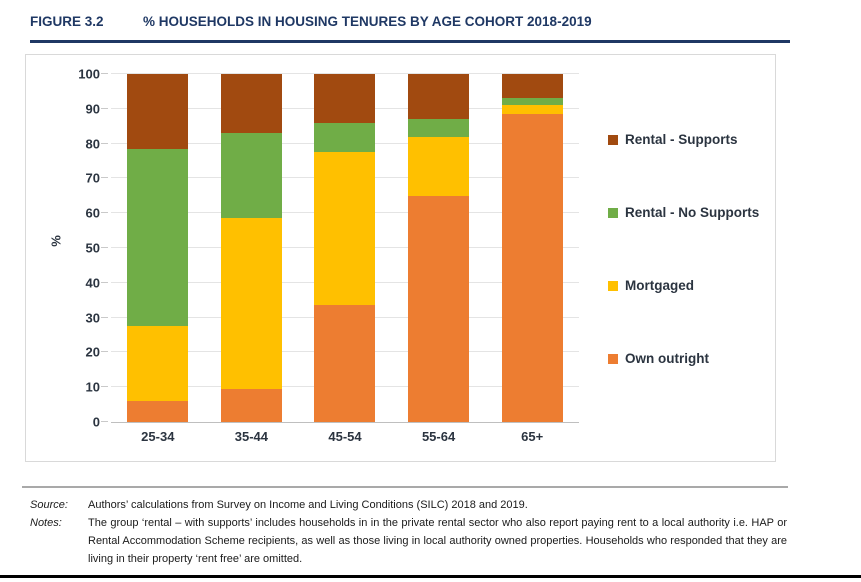  I want to click on y-tick-label: 50, so click(92, 248).